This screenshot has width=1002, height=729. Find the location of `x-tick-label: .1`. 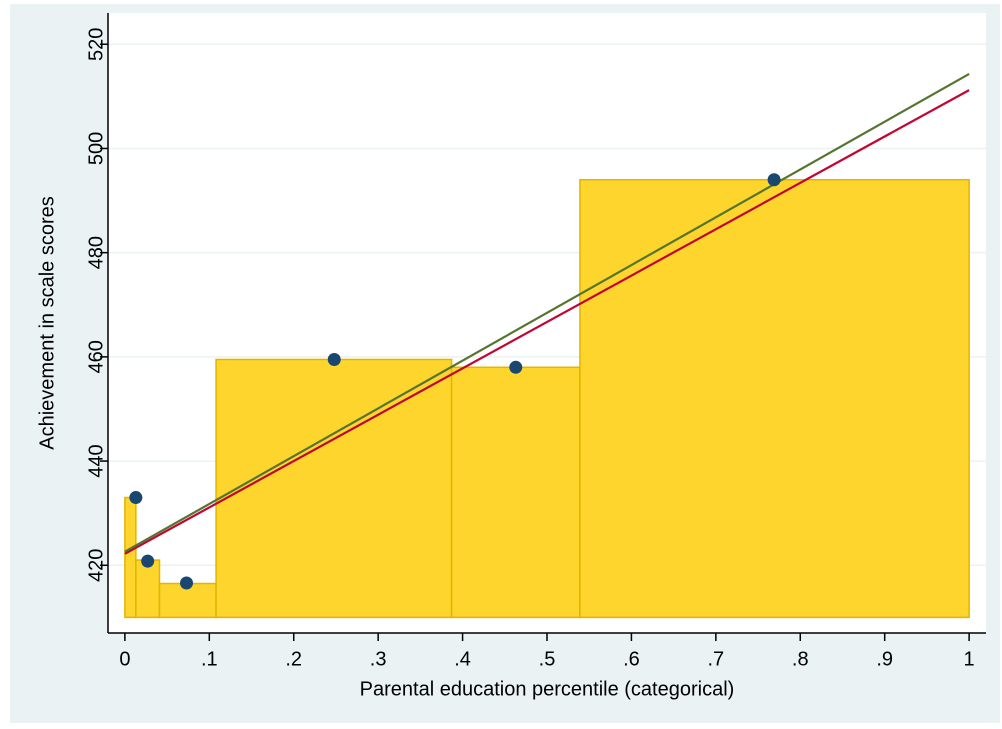

x-tick-label: .1 is located at coordinates (209, 659).